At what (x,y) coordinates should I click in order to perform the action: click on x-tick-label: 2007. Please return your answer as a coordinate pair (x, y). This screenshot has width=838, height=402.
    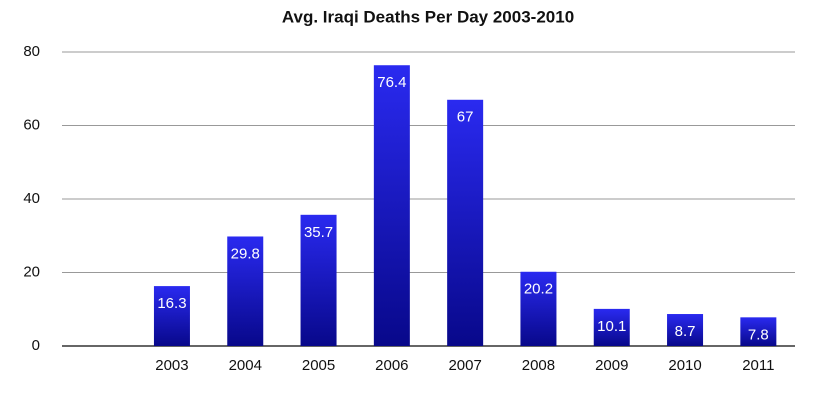
    Looking at the image, I should click on (464, 365).